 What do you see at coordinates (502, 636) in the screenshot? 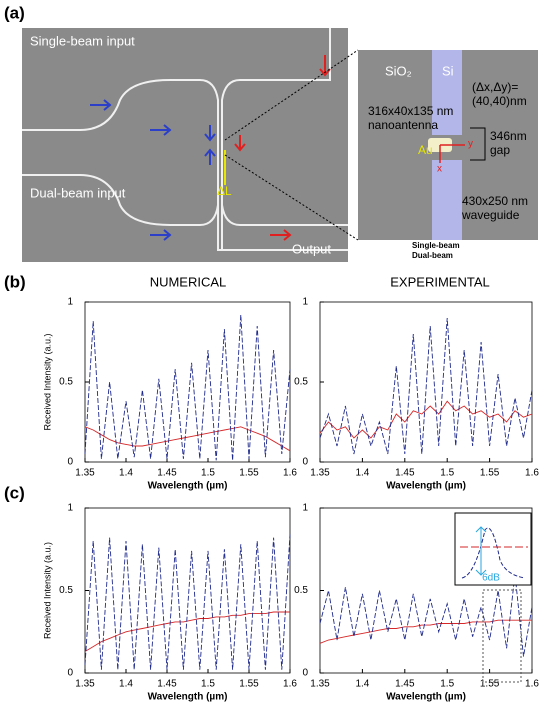
I see `zoom-box` at bounding box center [502, 636].